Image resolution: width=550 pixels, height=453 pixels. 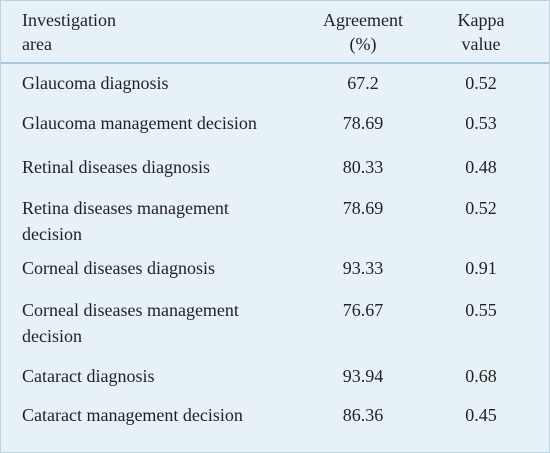 I want to click on row-area: Corneal diseases diagnosis, so click(x=162, y=268).